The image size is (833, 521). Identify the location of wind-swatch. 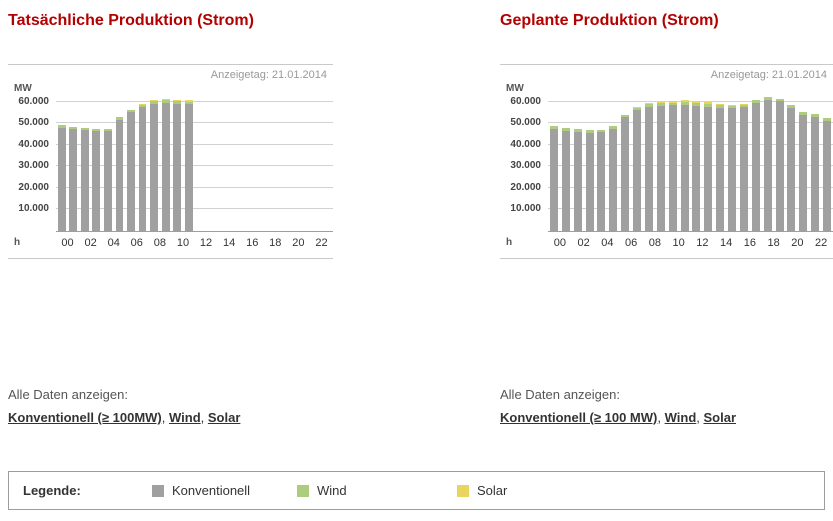
(303, 490).